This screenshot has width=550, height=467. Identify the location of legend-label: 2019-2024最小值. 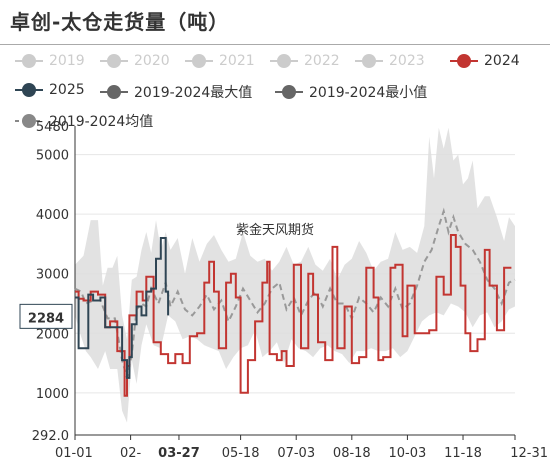
(368, 93).